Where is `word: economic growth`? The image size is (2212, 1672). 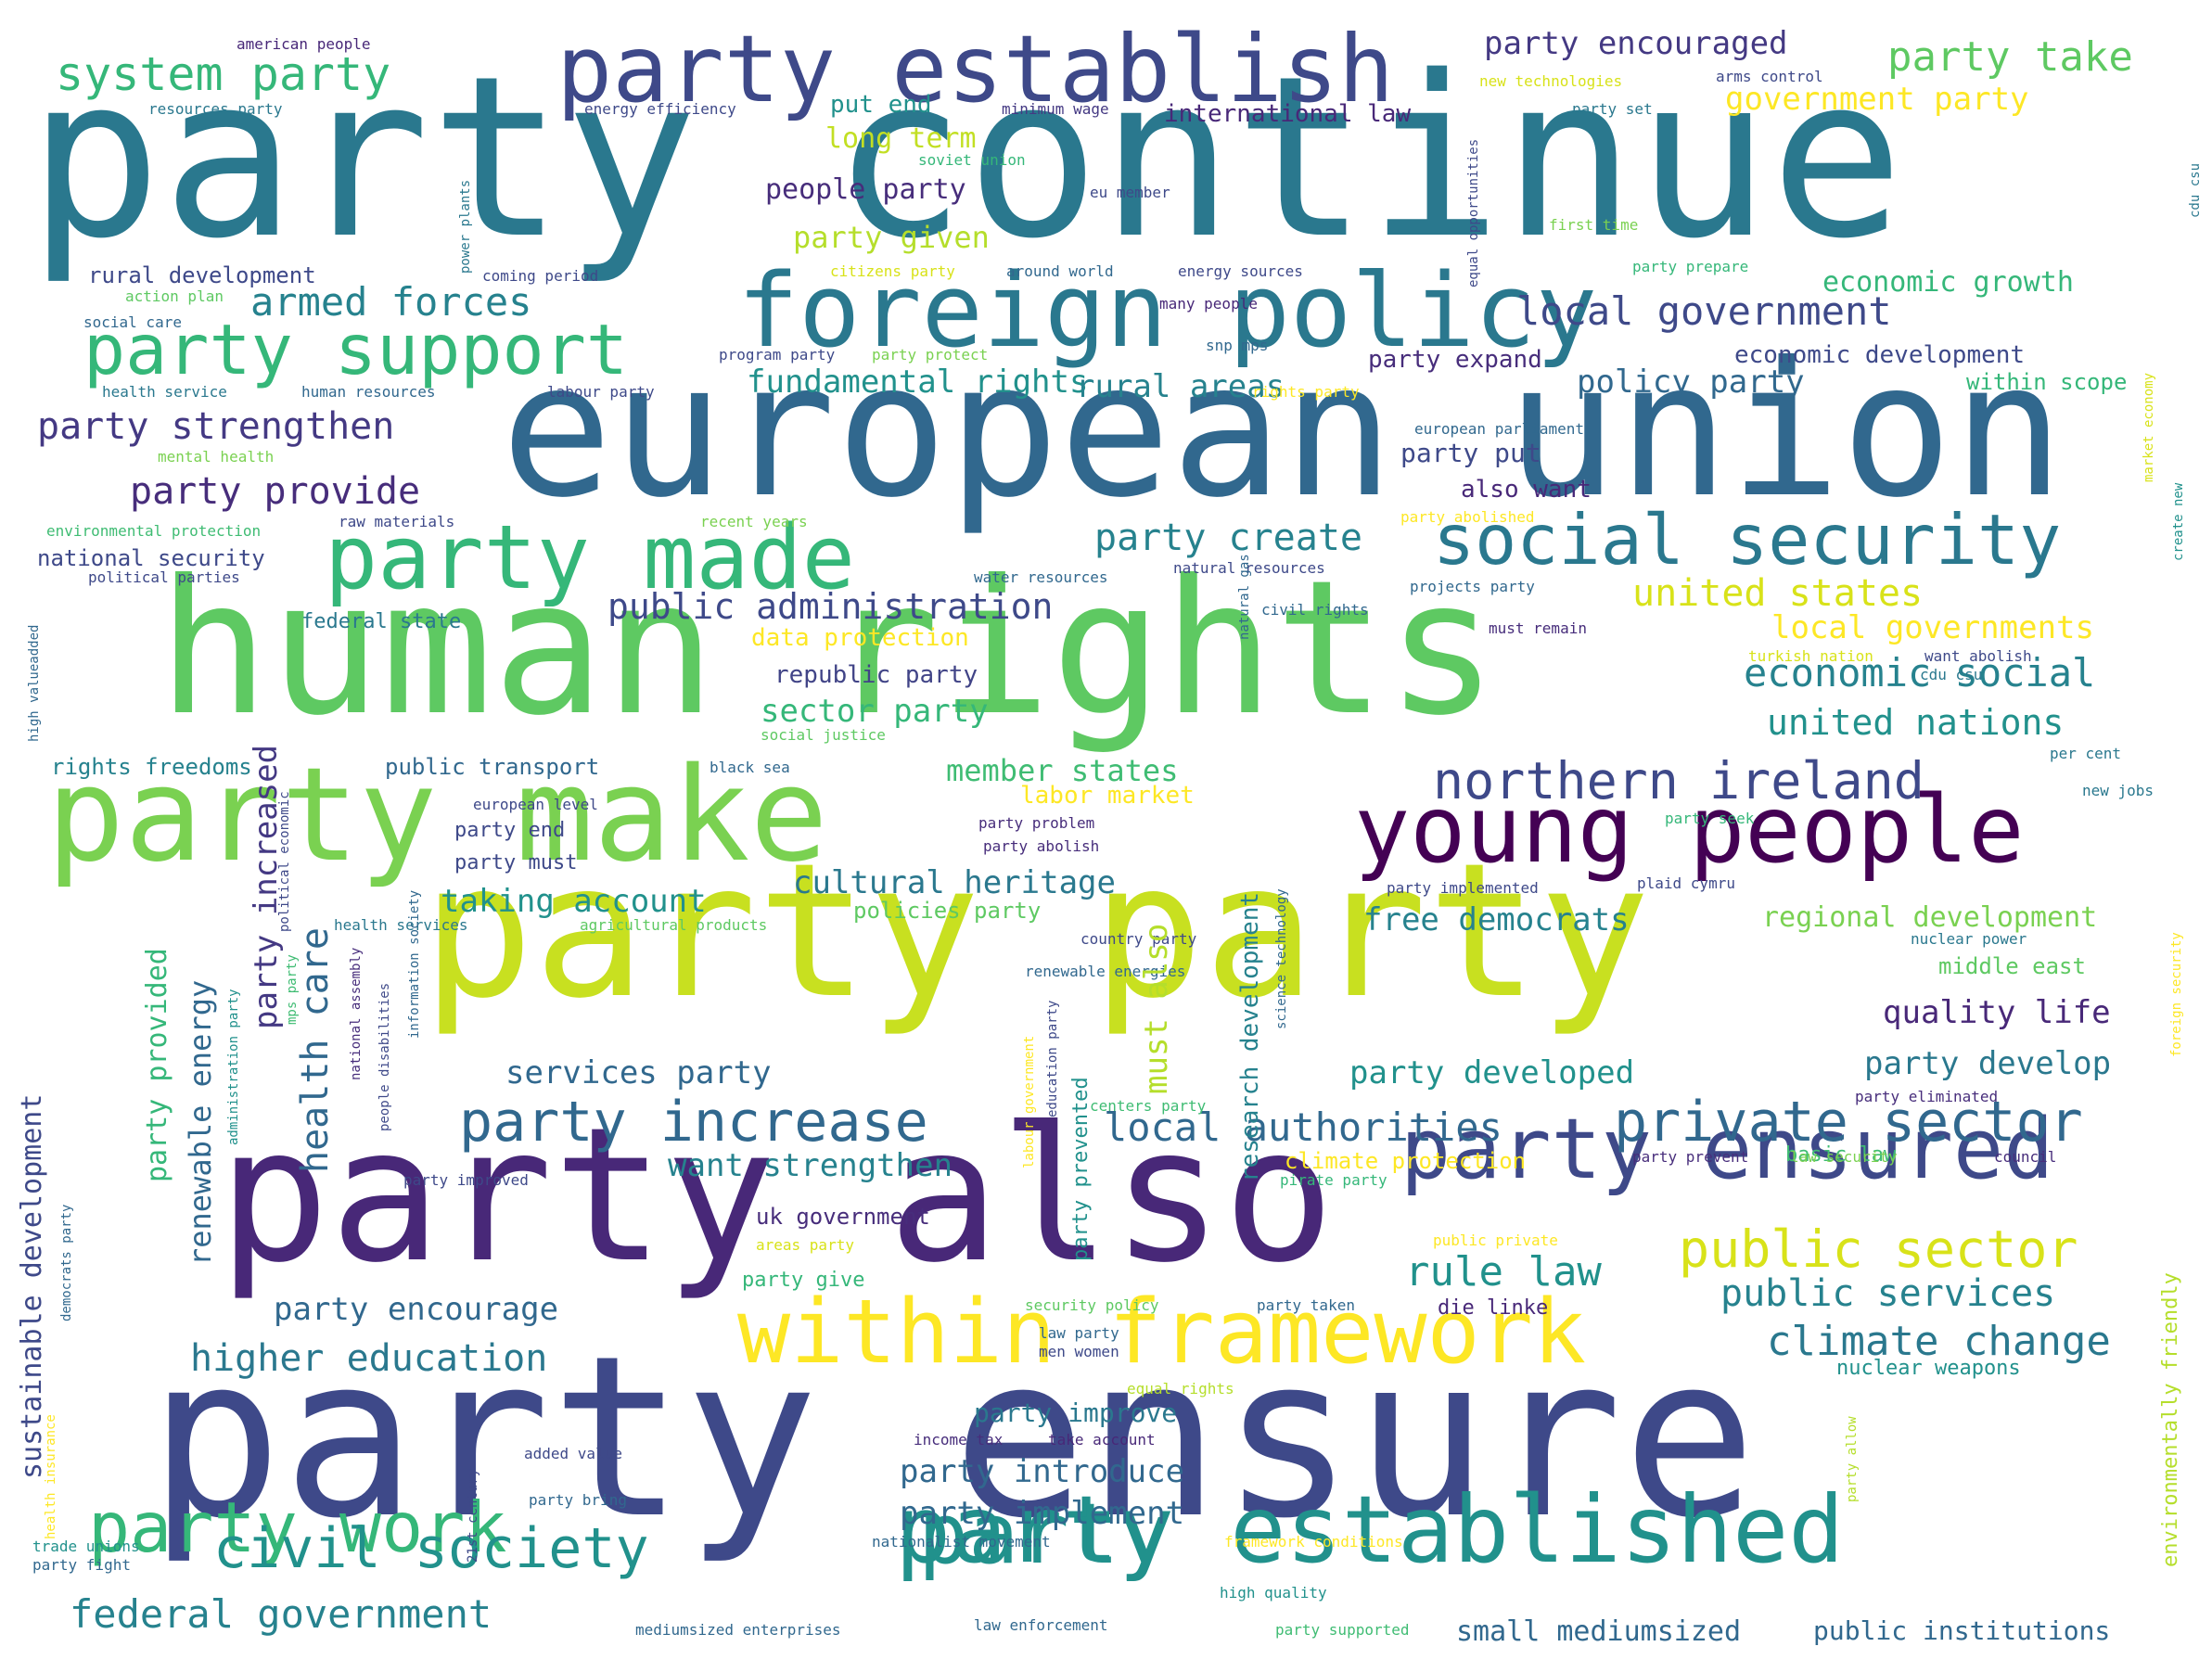 word: economic growth is located at coordinates (1948, 282).